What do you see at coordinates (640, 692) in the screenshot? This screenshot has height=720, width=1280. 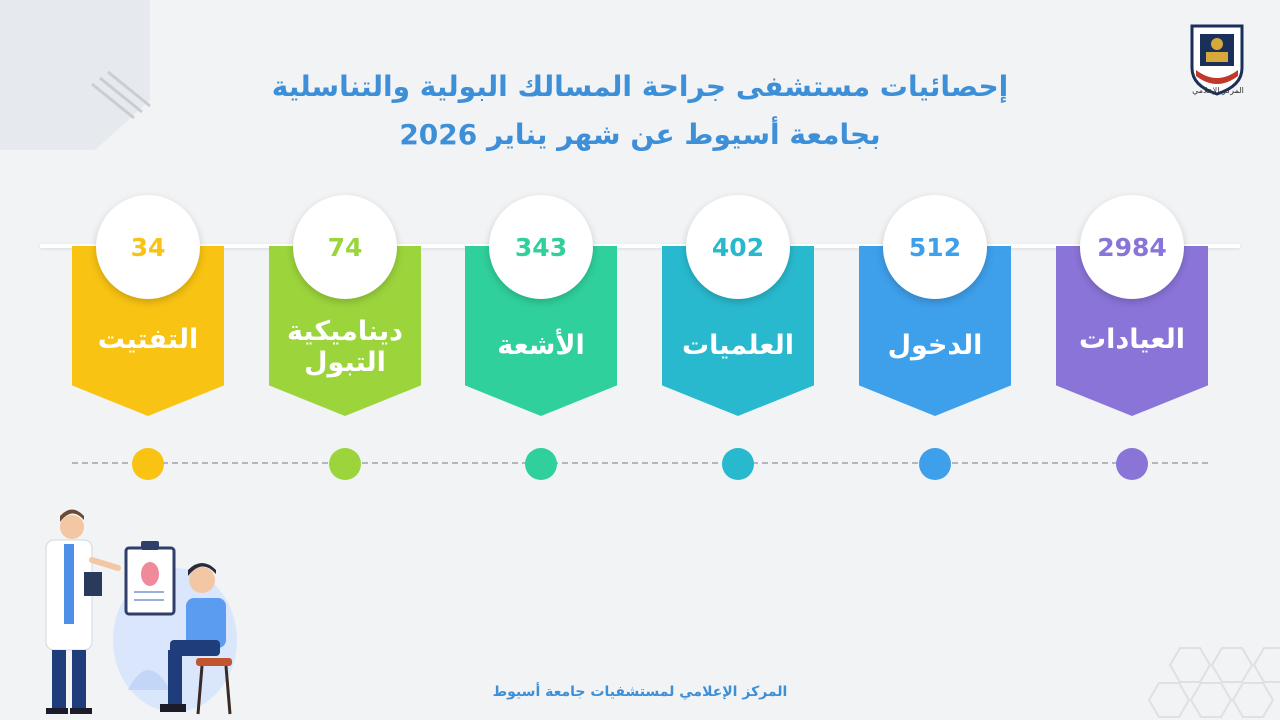 I see `footer-credit: المركز الإعلامي لمستشفيات جامعة أسيوط` at bounding box center [640, 692].